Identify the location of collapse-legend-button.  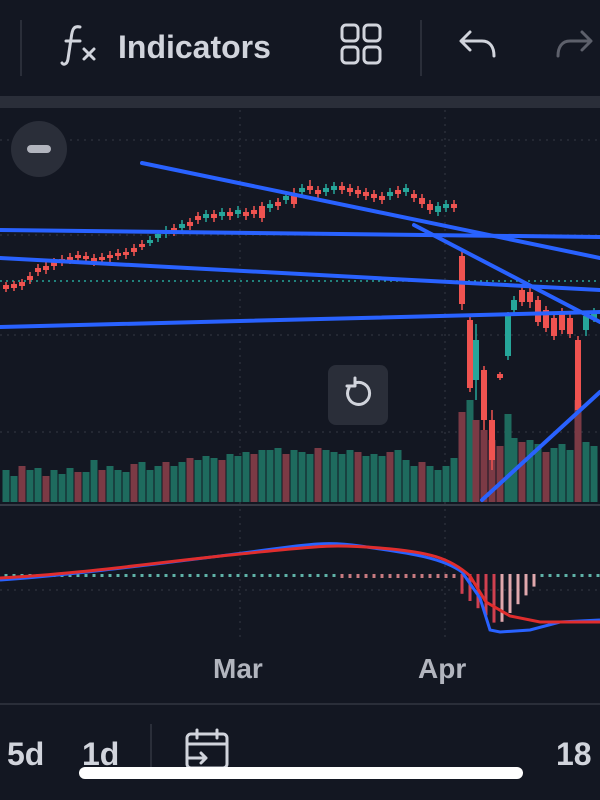
(39, 149).